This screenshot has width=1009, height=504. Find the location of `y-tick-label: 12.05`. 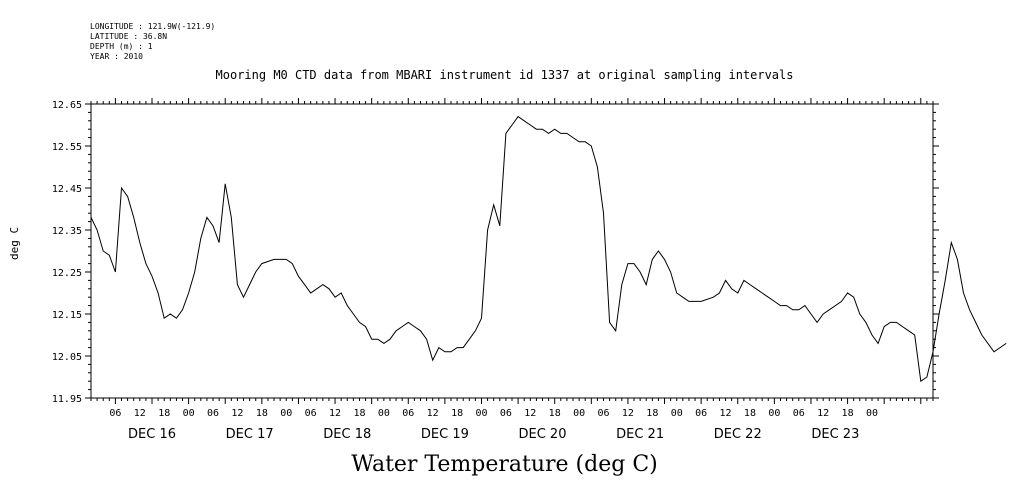

y-tick-label: 12.05 is located at coordinates (67, 357).